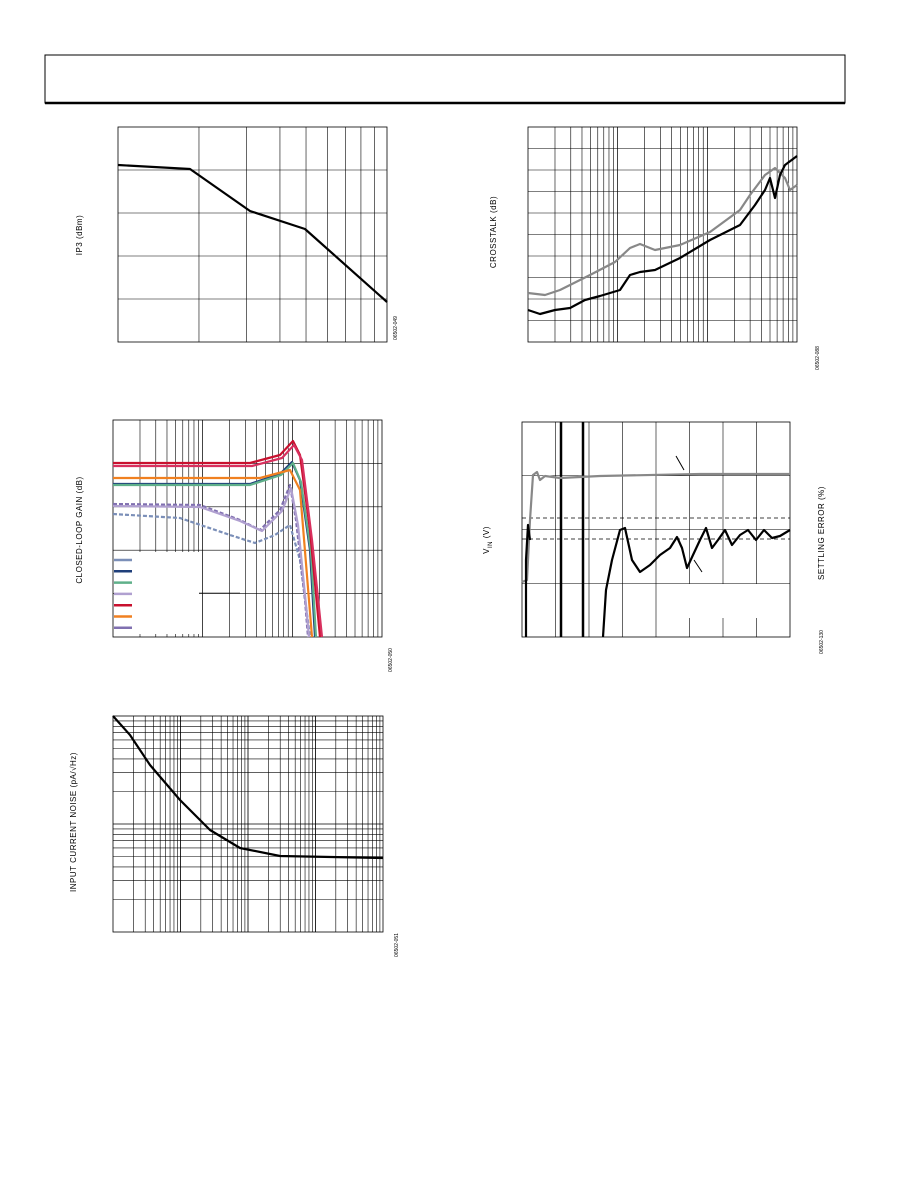 The width and height of the screenshot is (918, 1188). What do you see at coordinates (445, 79) in the screenshot?
I see `header-box` at bounding box center [445, 79].